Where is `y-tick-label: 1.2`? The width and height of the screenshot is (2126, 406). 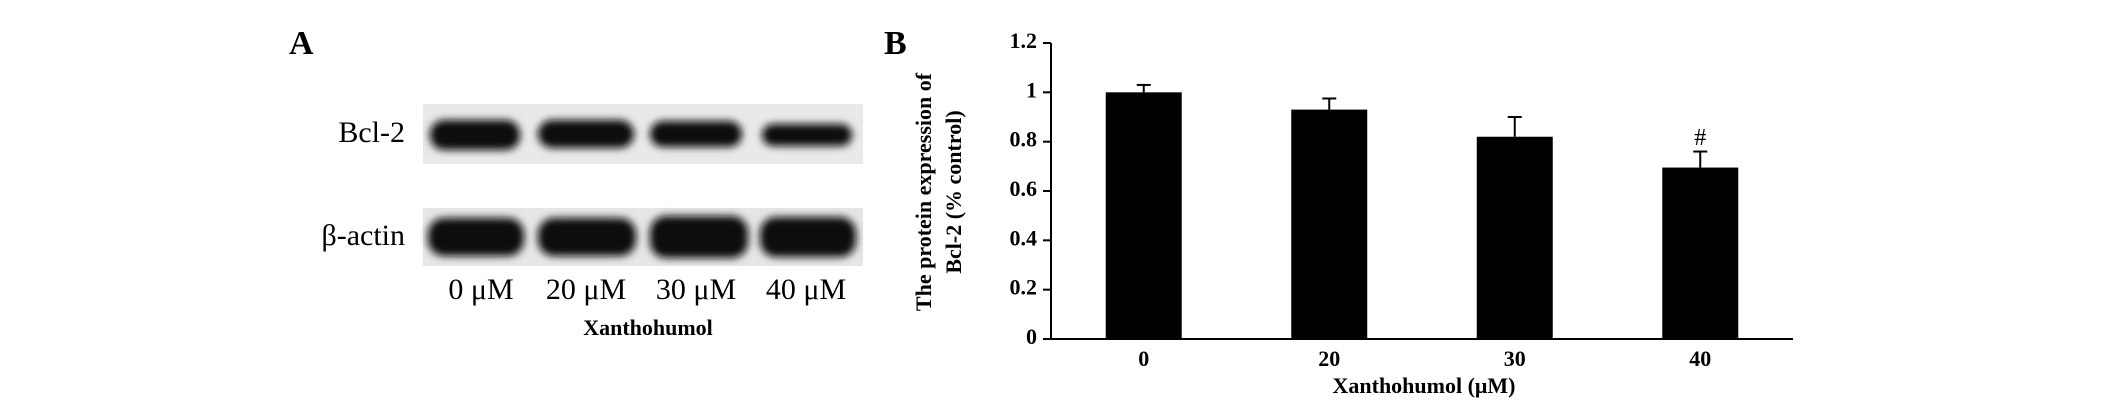 y-tick-label: 1.2 is located at coordinates (1024, 40).